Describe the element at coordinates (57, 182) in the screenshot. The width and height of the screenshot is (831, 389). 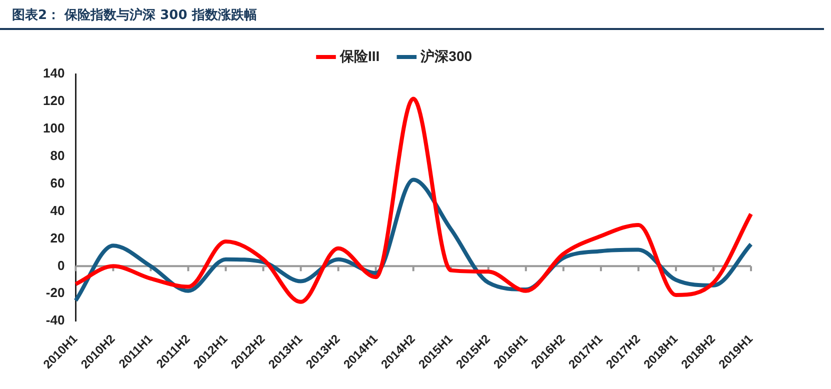
I see `y-tick-label: 60` at that location.